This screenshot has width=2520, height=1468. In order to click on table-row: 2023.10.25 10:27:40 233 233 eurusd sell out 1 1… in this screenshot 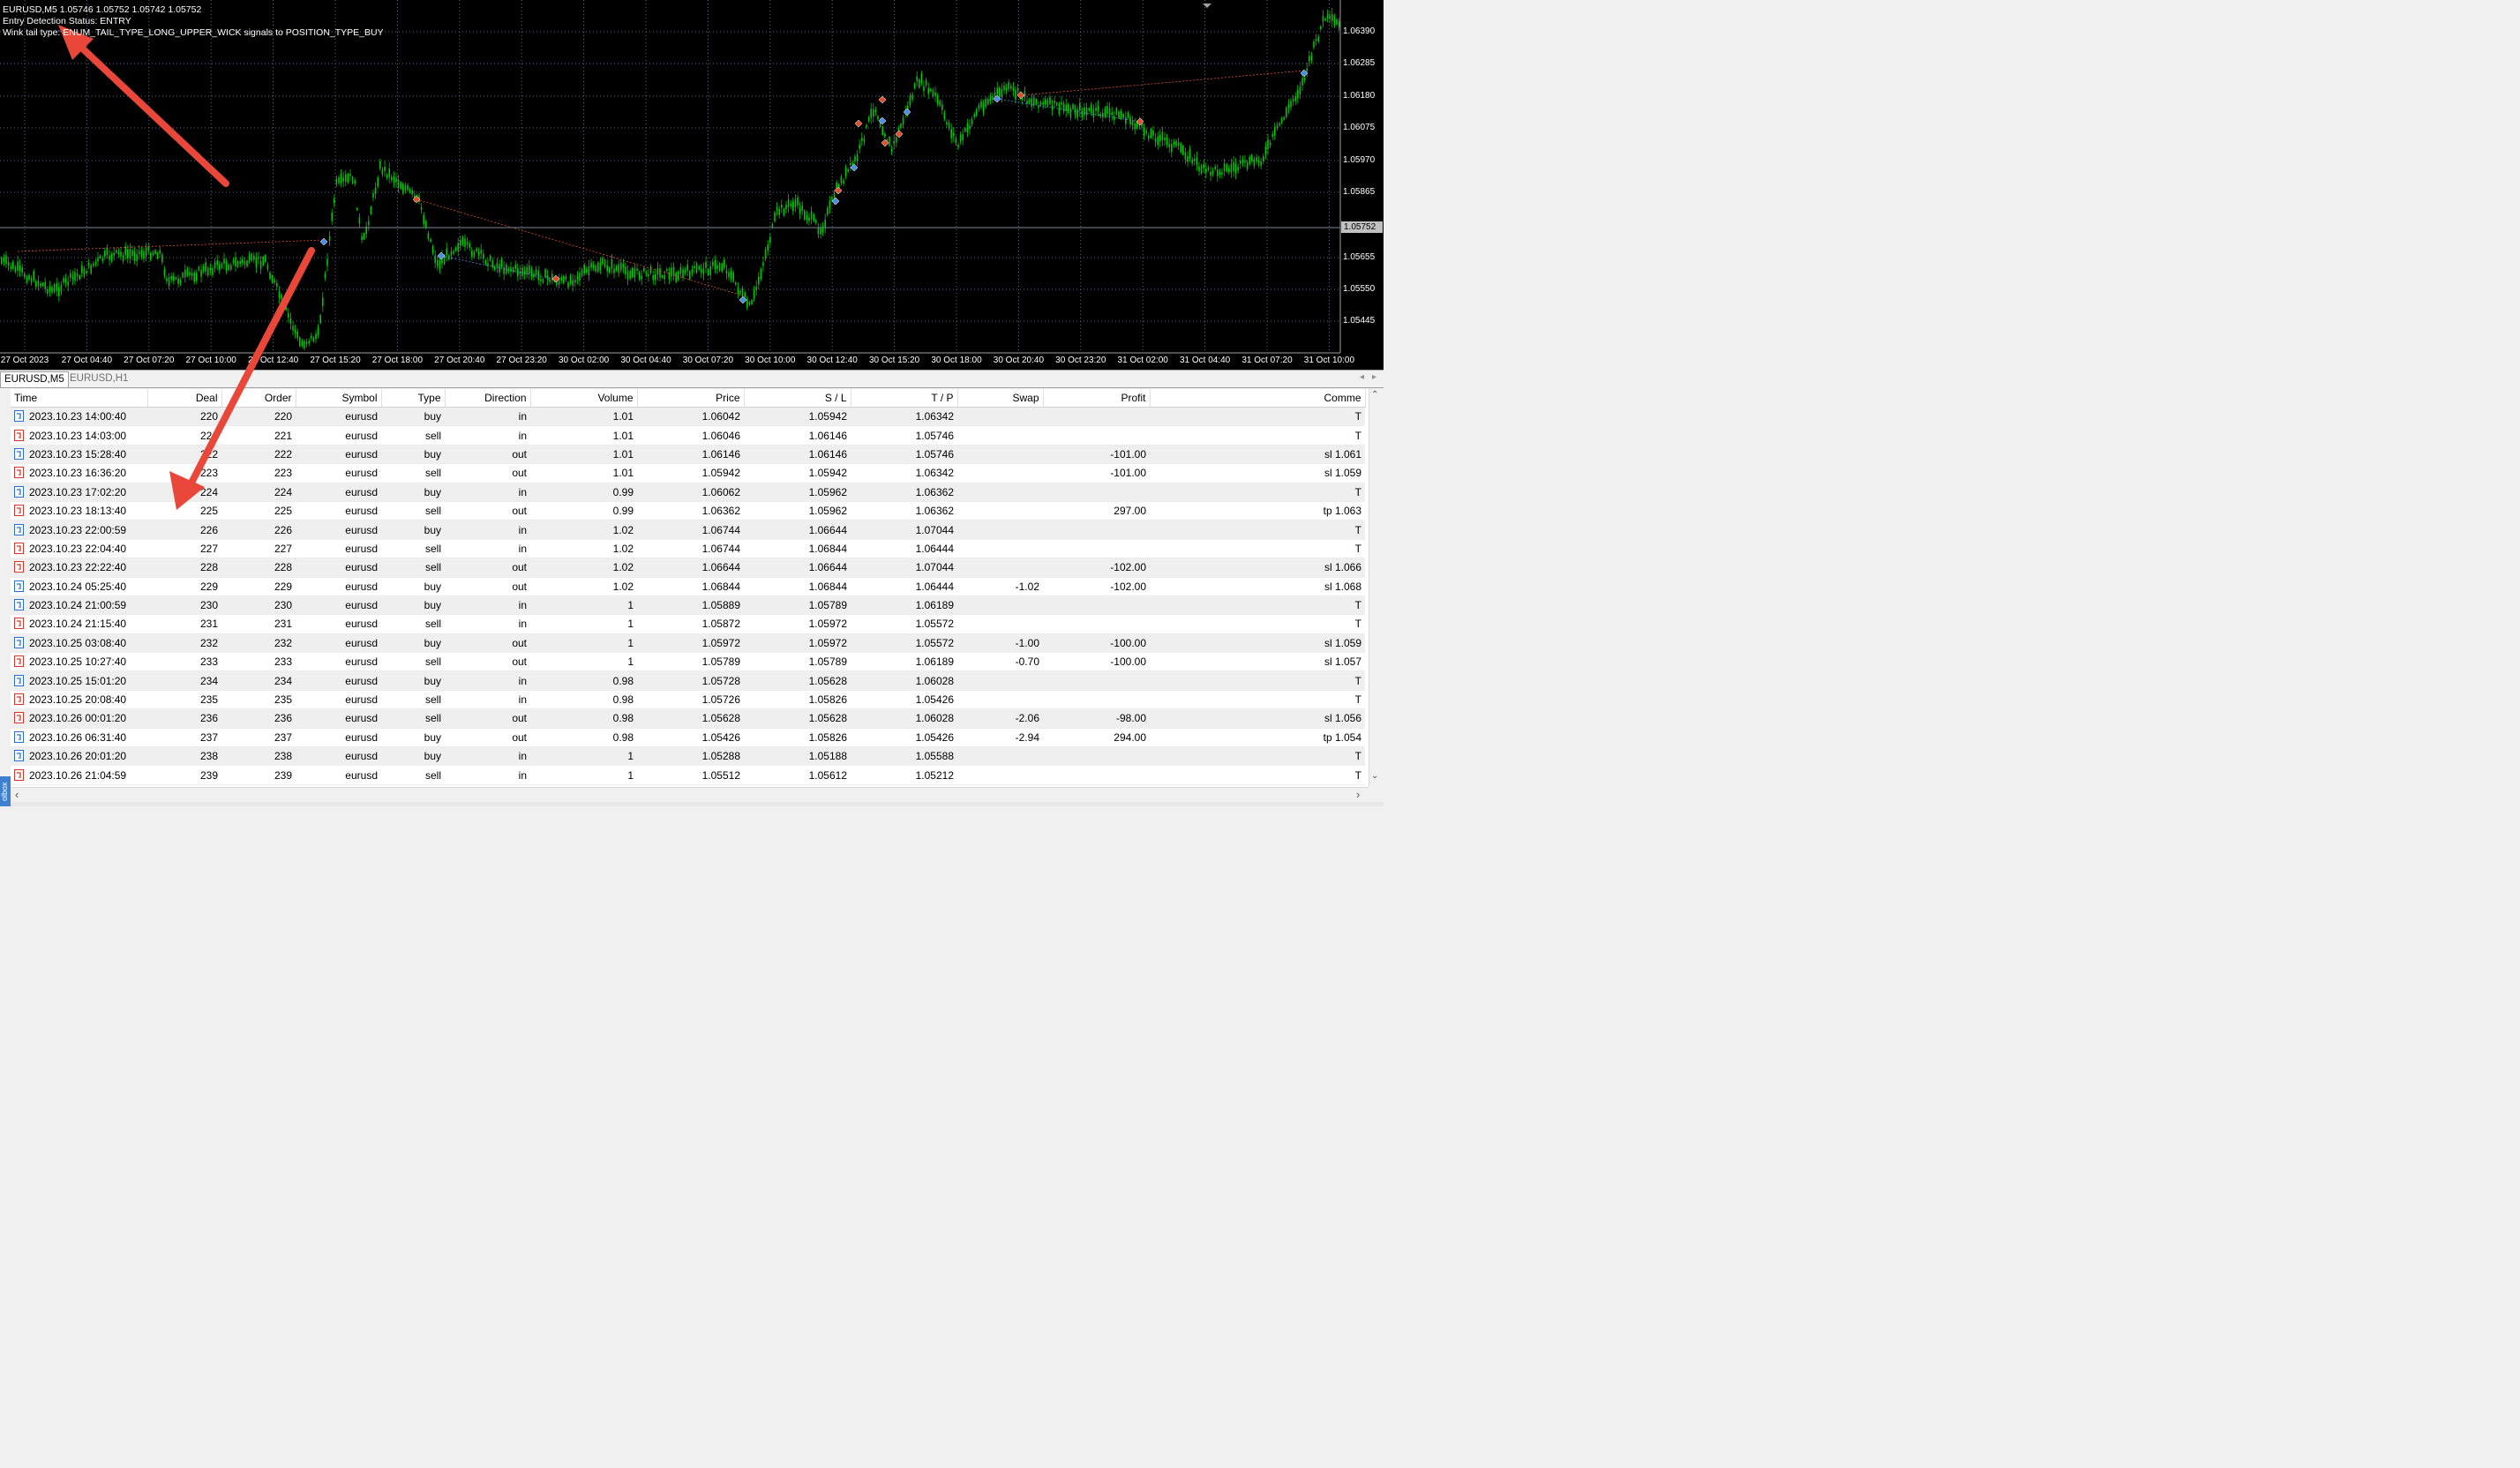, I will do `click(688, 662)`.